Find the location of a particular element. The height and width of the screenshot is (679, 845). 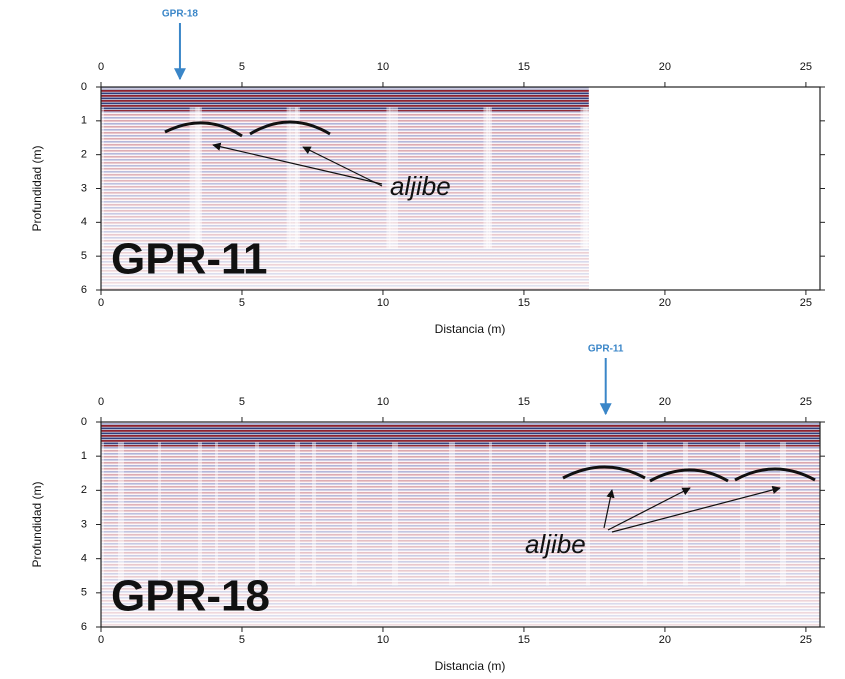

crossing-label: GPR-11 is located at coordinates (606, 349).